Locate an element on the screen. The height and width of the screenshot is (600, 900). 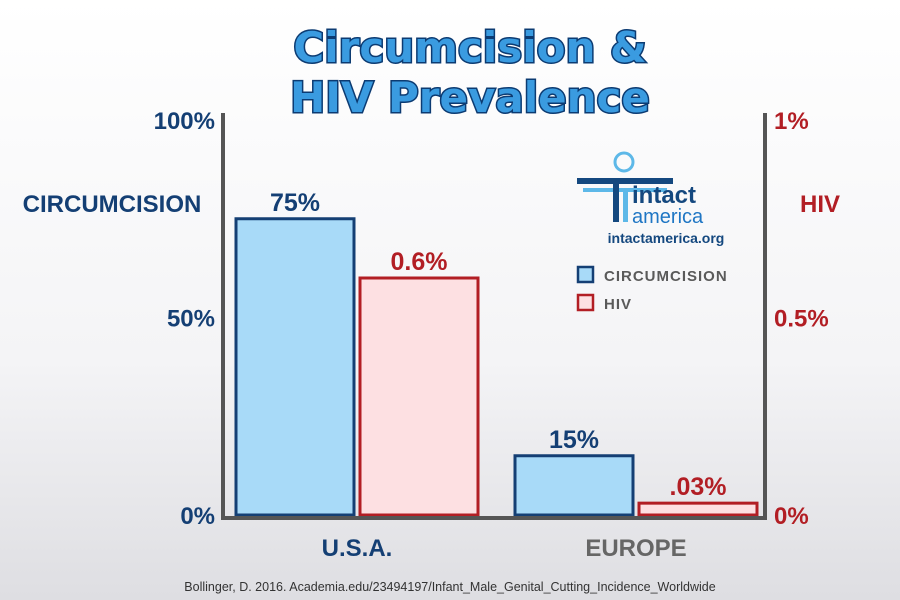
logo-head-icon is located at coordinates (624, 162).